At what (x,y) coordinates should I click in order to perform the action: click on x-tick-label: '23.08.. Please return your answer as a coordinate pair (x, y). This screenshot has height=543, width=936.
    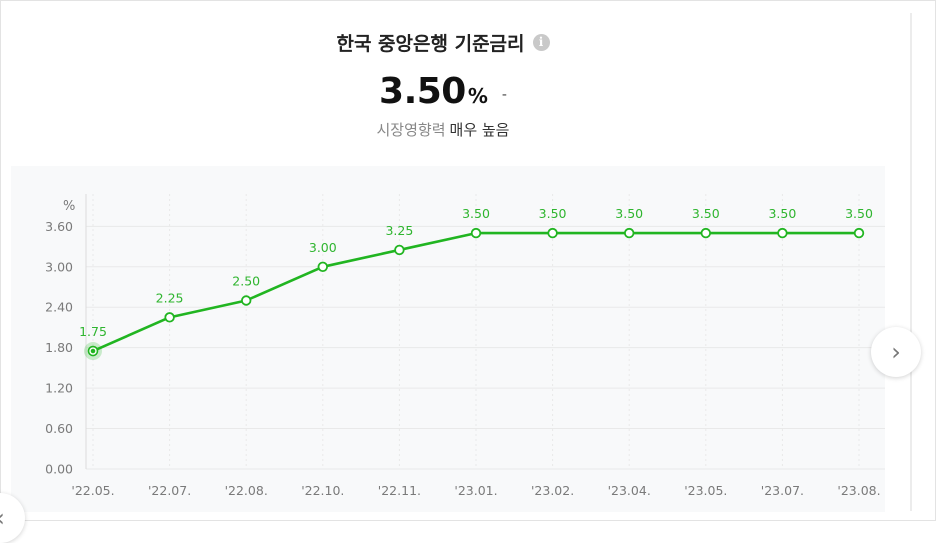
    Looking at the image, I should click on (858, 490).